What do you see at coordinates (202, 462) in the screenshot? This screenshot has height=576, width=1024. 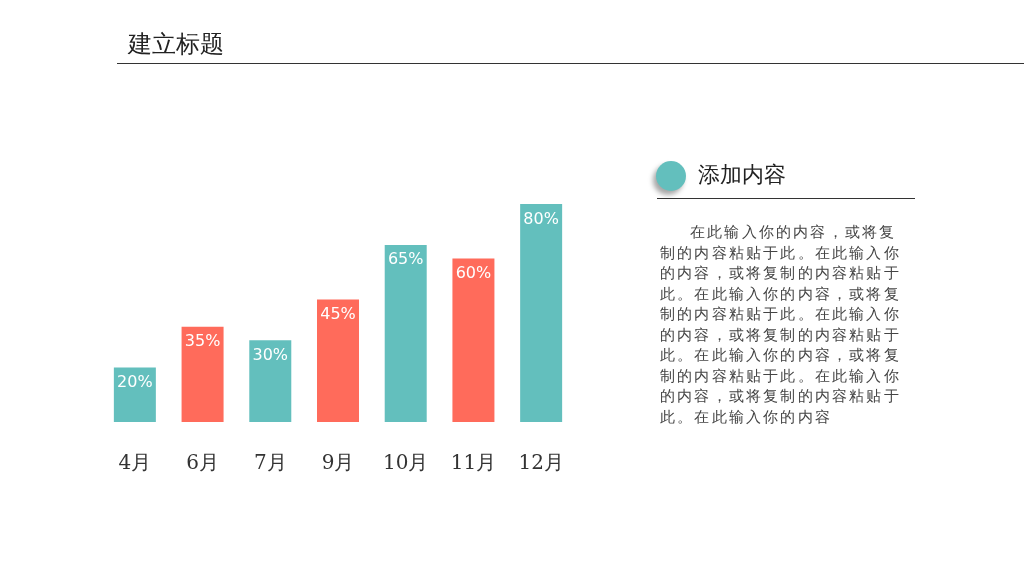 I see `x-tick-label: 6月` at bounding box center [202, 462].